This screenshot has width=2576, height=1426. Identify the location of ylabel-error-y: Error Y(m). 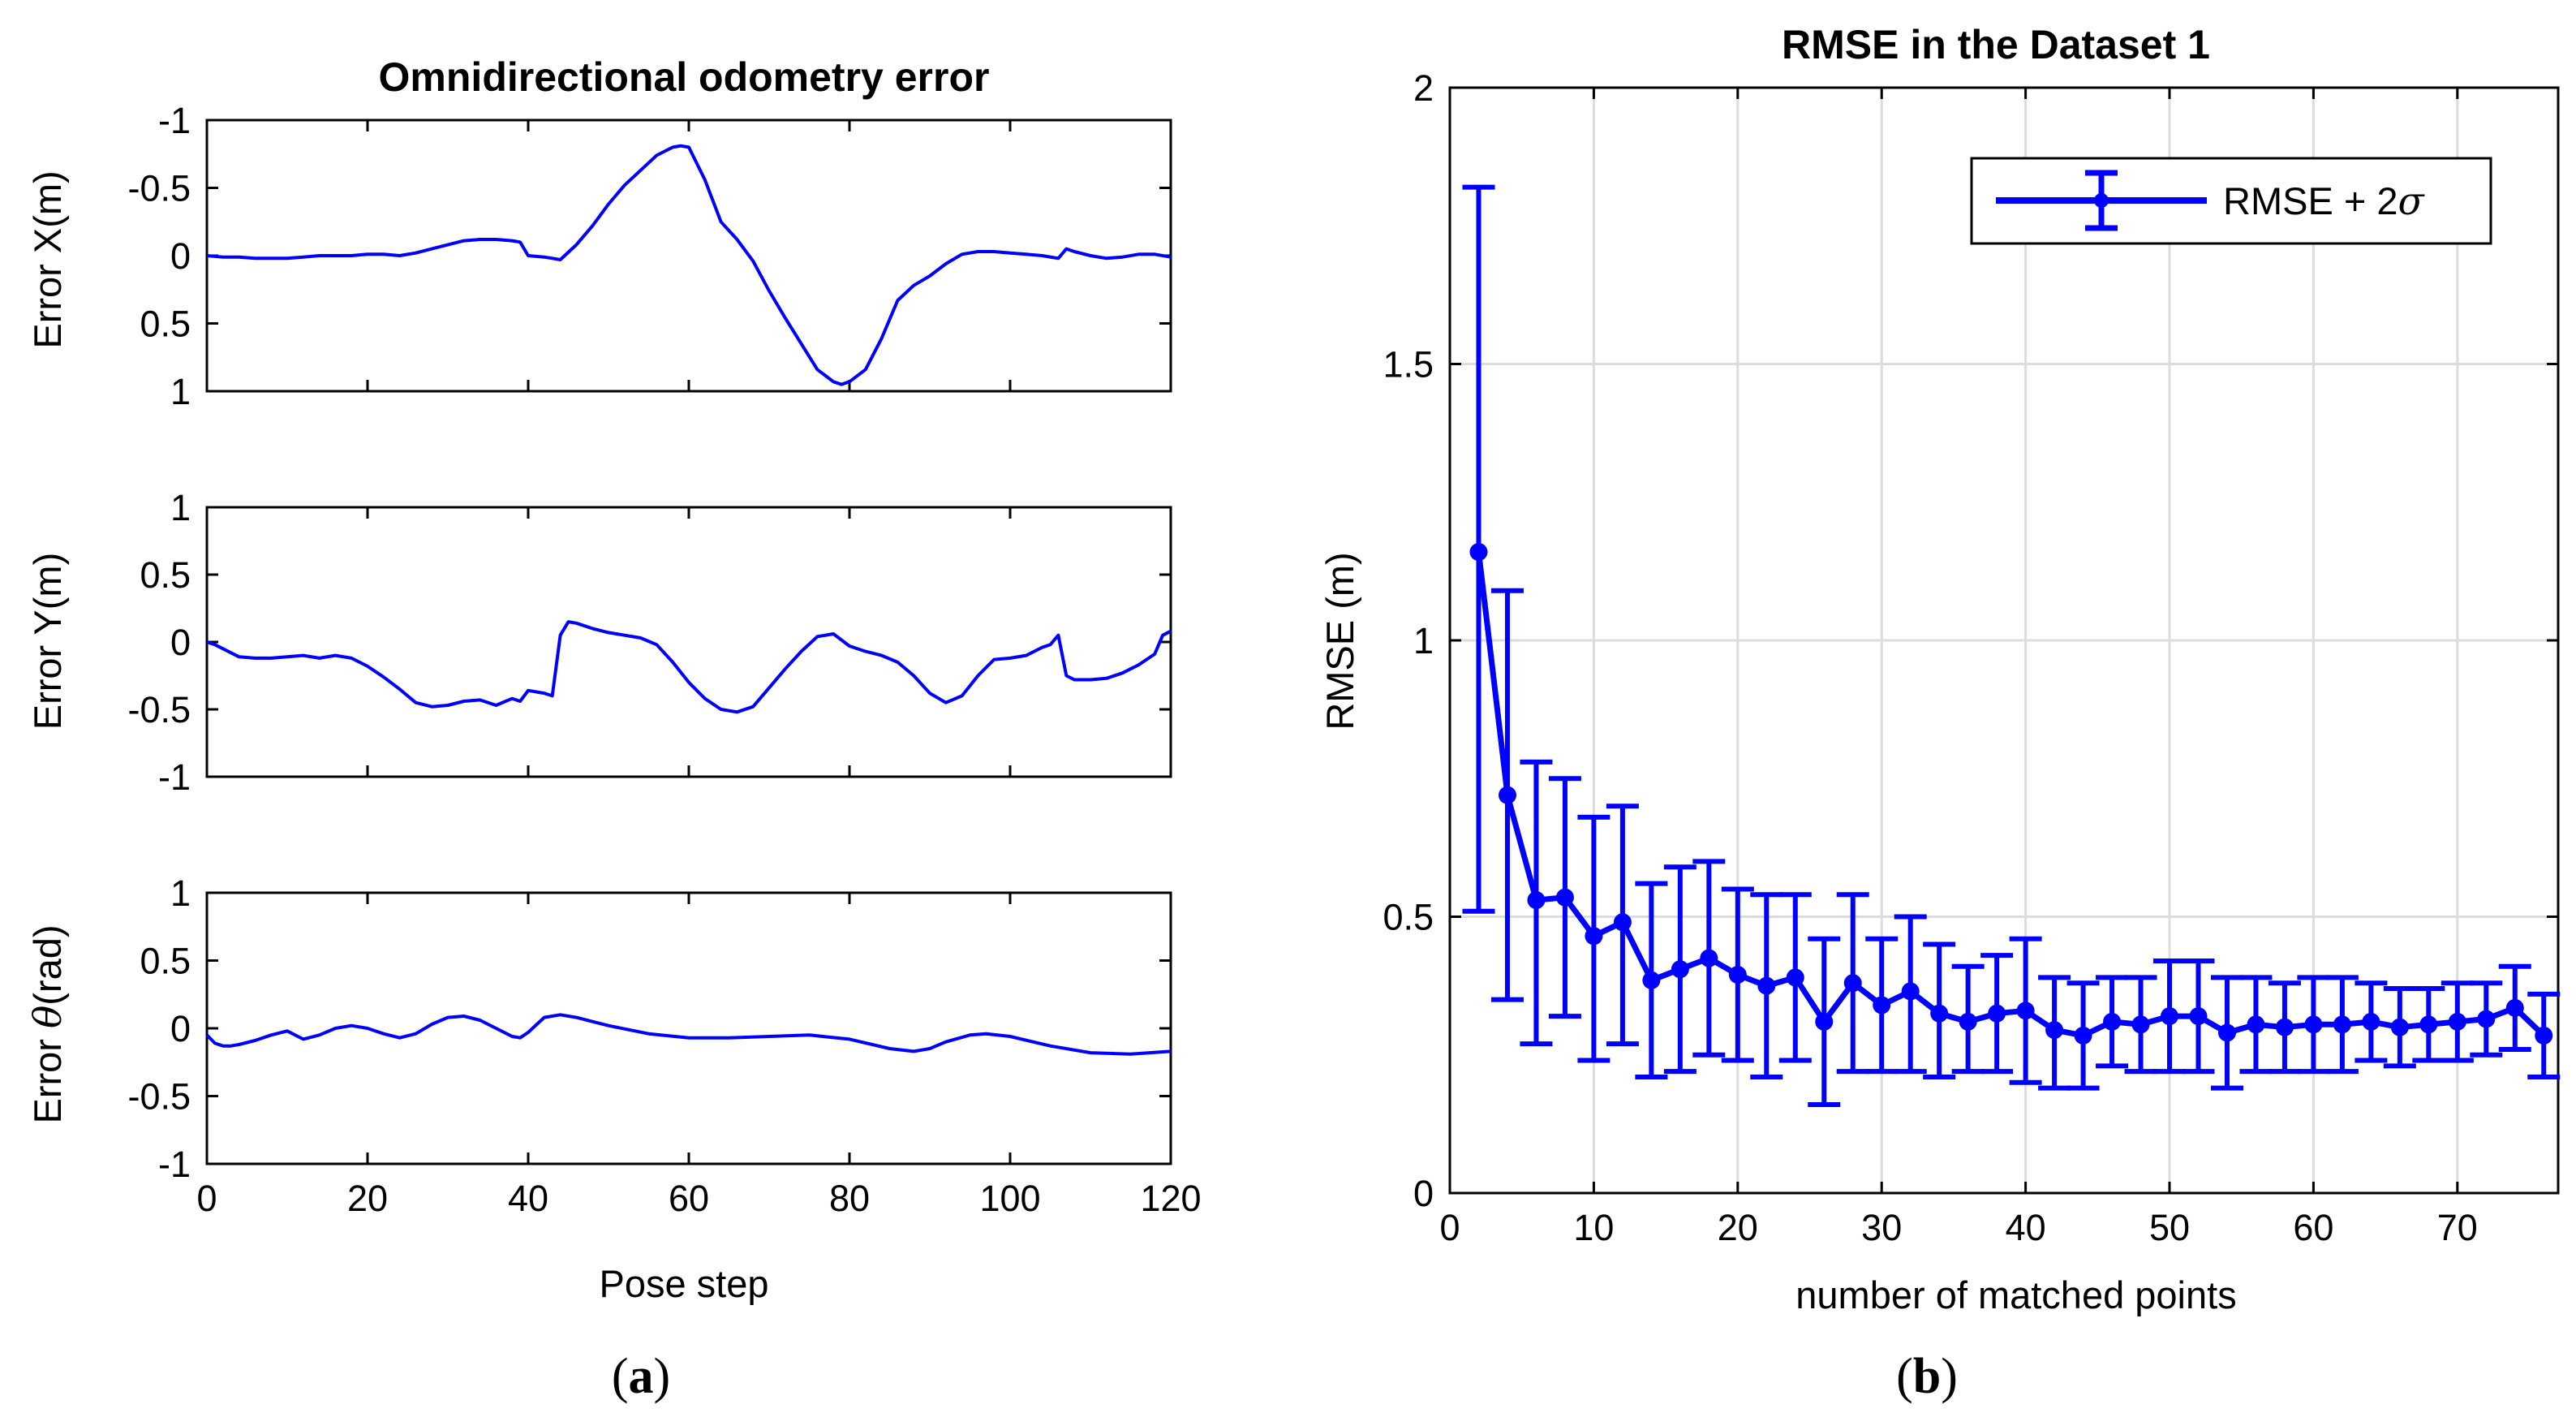
(47, 641).